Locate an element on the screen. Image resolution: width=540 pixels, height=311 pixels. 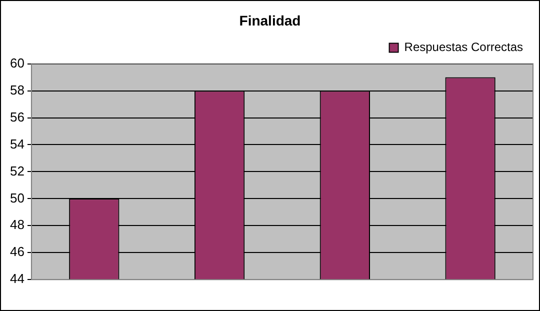
y-tick-label: 44 is located at coordinates (17, 278).